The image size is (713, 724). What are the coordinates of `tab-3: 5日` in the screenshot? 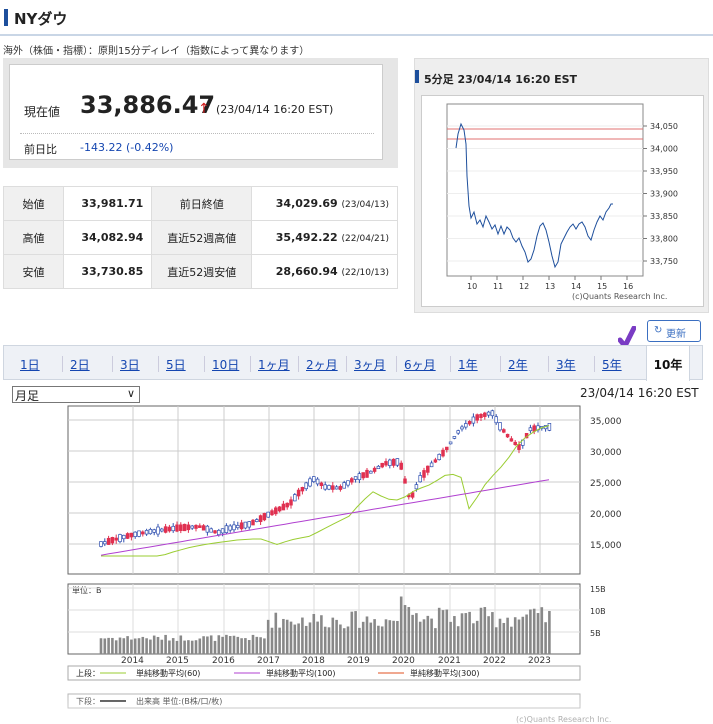 It's located at (176, 365).